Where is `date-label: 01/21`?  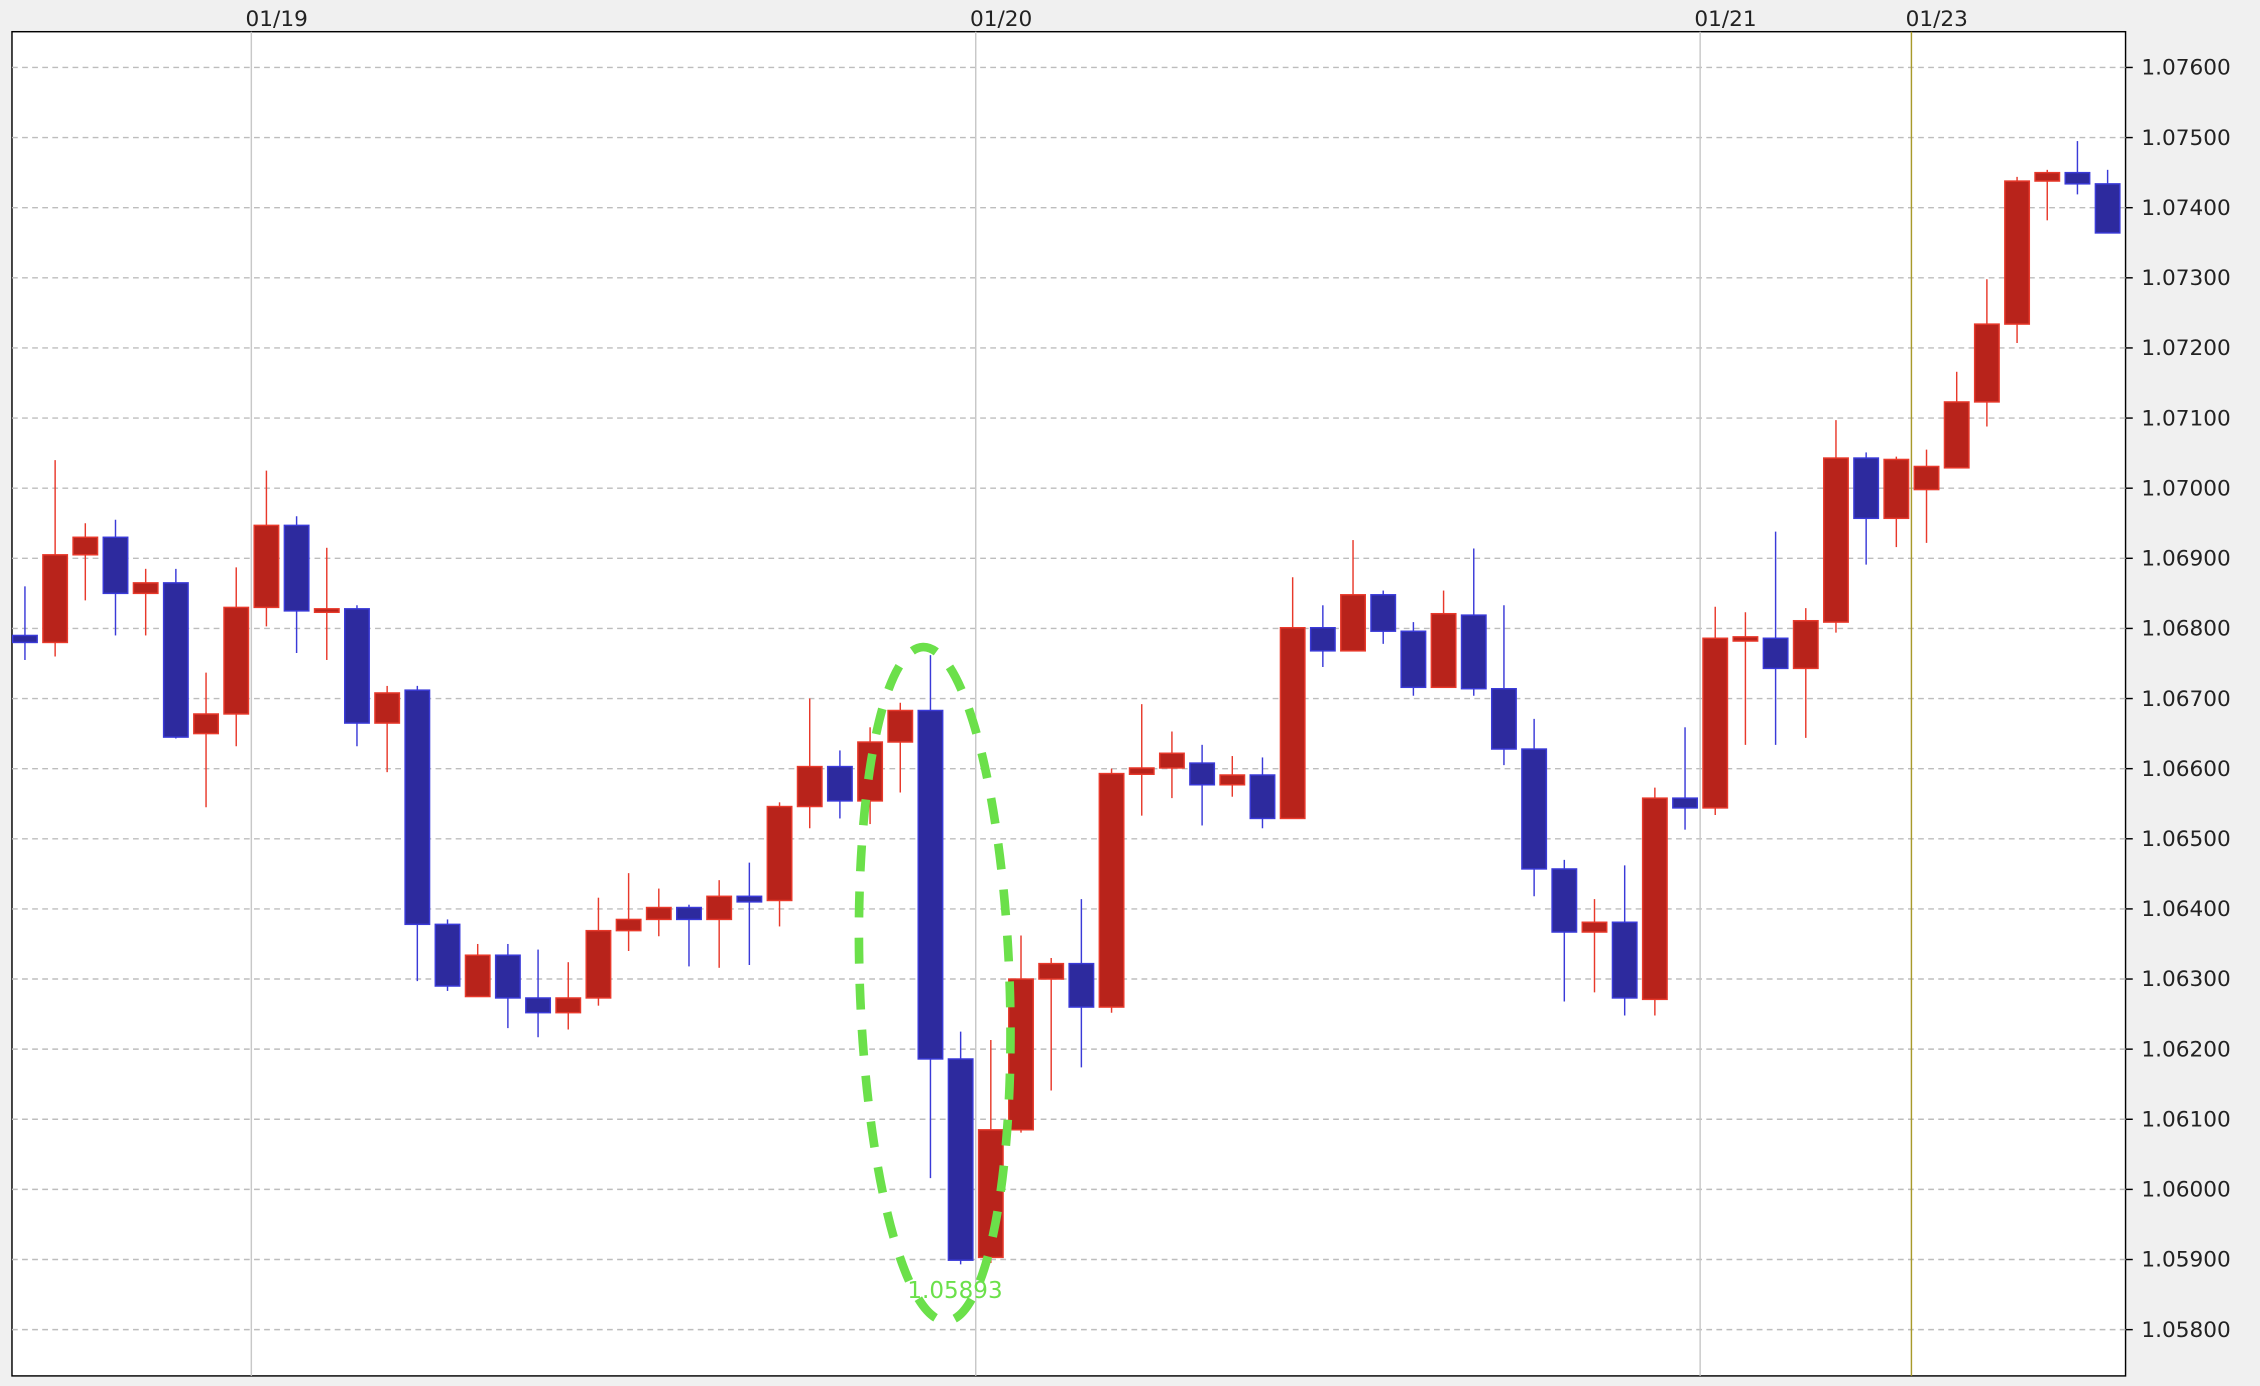 date-label: 01/21 is located at coordinates (1725, 19).